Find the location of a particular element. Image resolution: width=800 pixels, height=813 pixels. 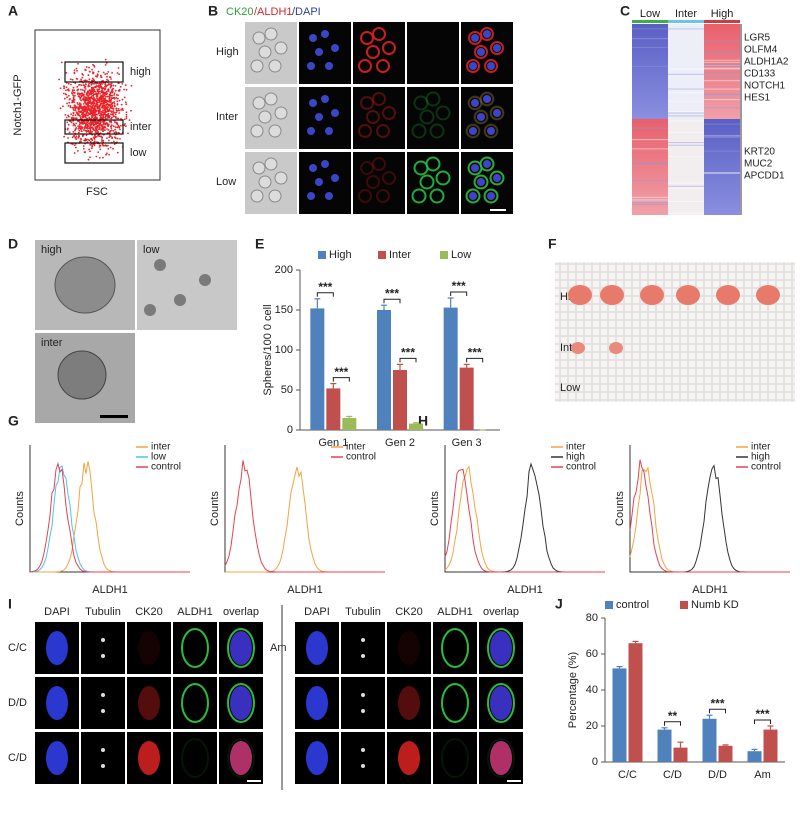

column-bar is located at coordinates (650, 21).